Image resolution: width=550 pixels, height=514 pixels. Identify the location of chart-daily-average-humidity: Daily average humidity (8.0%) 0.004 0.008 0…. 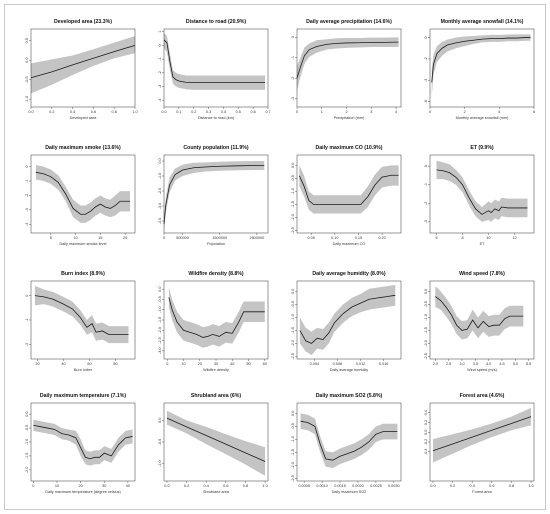
(346, 321).